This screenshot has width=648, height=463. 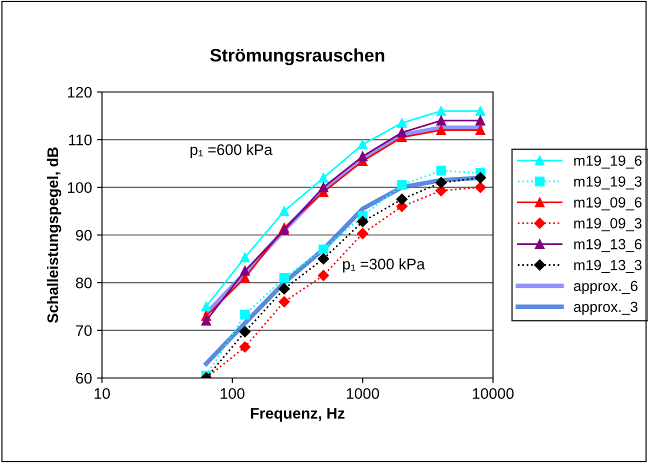 I want to click on annotation: p₁ =300 kPa, so click(x=384, y=265).